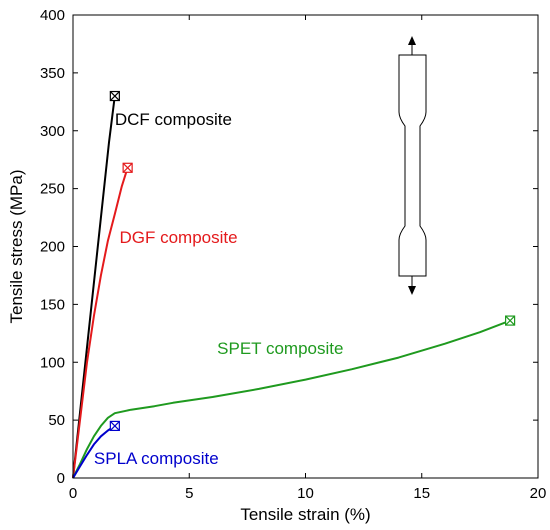 The image size is (550, 530). What do you see at coordinates (305, 514) in the screenshot?
I see `x-axis-title: Tensile strain (%)` at bounding box center [305, 514].